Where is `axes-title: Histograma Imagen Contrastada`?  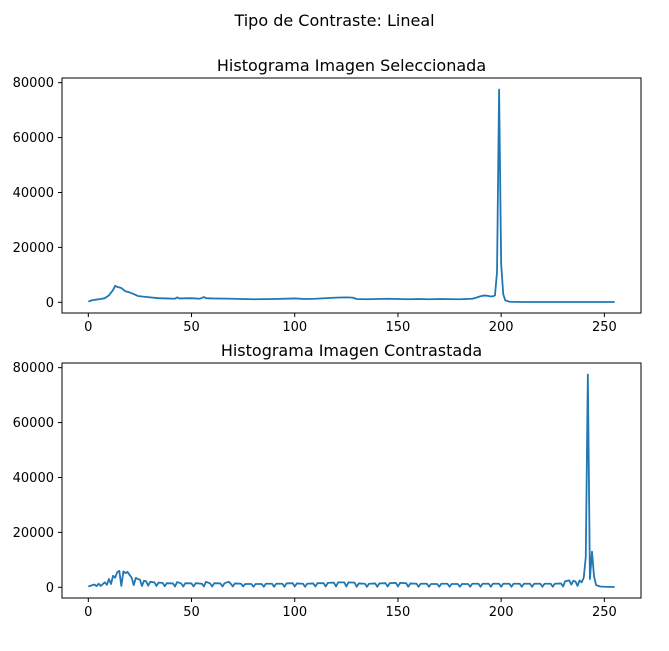 axes-title: Histograma Imagen Contrastada is located at coordinates (351, 350).